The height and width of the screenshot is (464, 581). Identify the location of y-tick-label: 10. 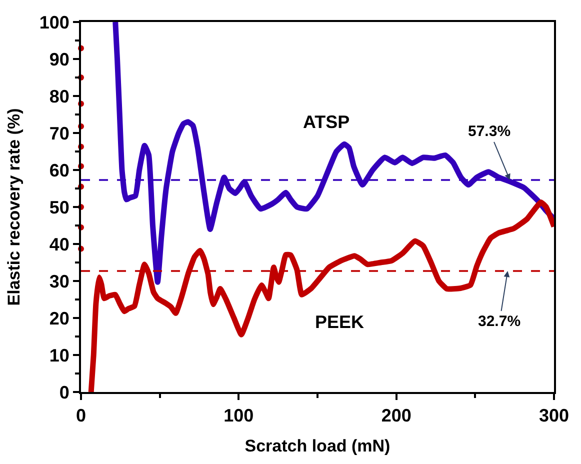
(59, 355).